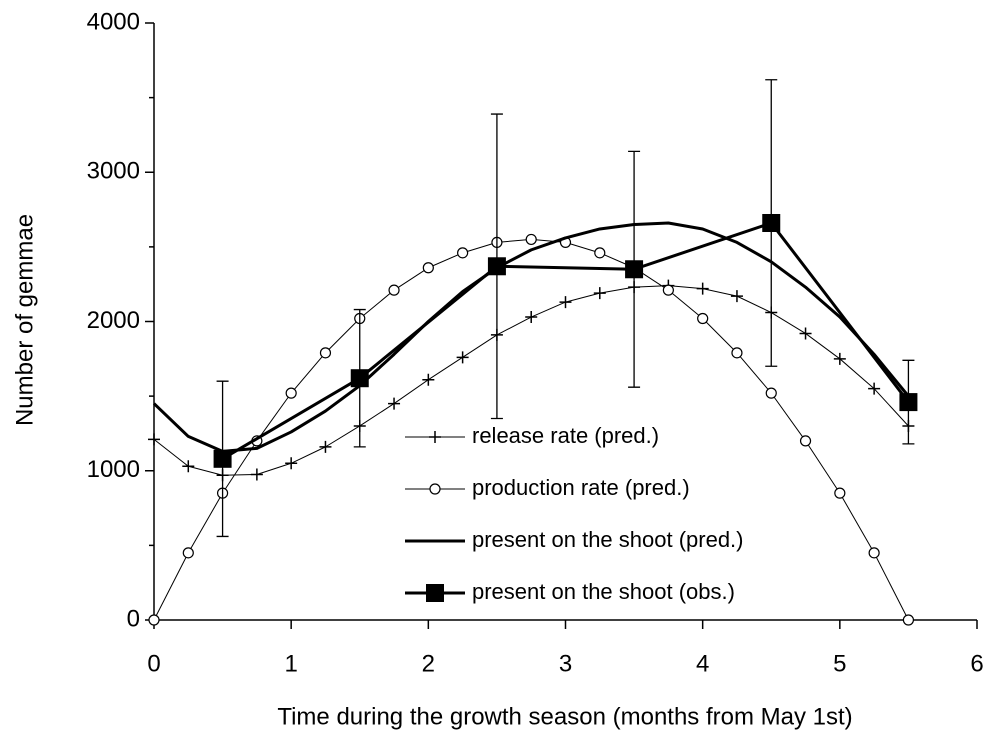  Describe the element at coordinates (24, 320) in the screenshot. I see `y-axis-label: Number of gemmae` at that location.